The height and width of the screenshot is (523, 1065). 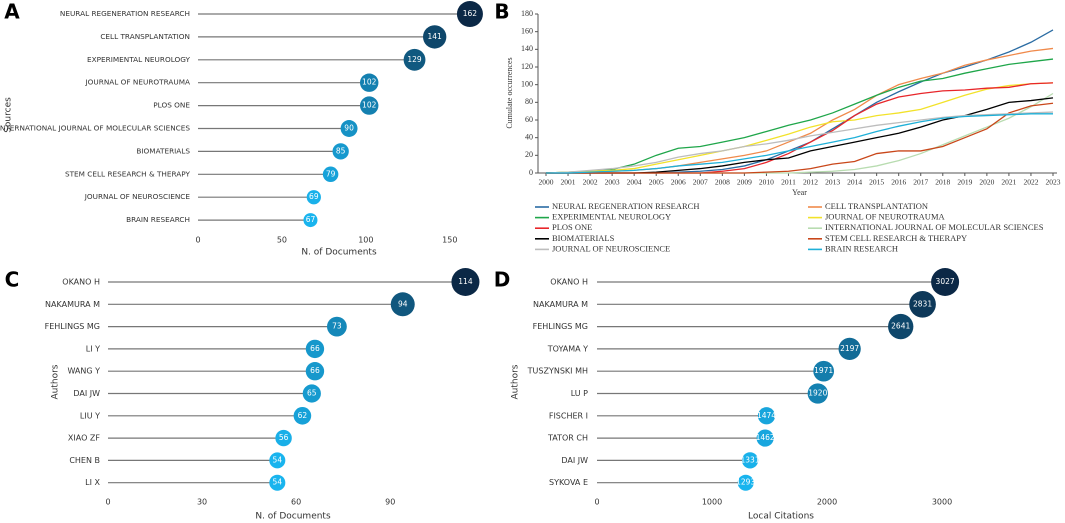 I want to click on y-tick-label: 40, so click(x=529, y=136).